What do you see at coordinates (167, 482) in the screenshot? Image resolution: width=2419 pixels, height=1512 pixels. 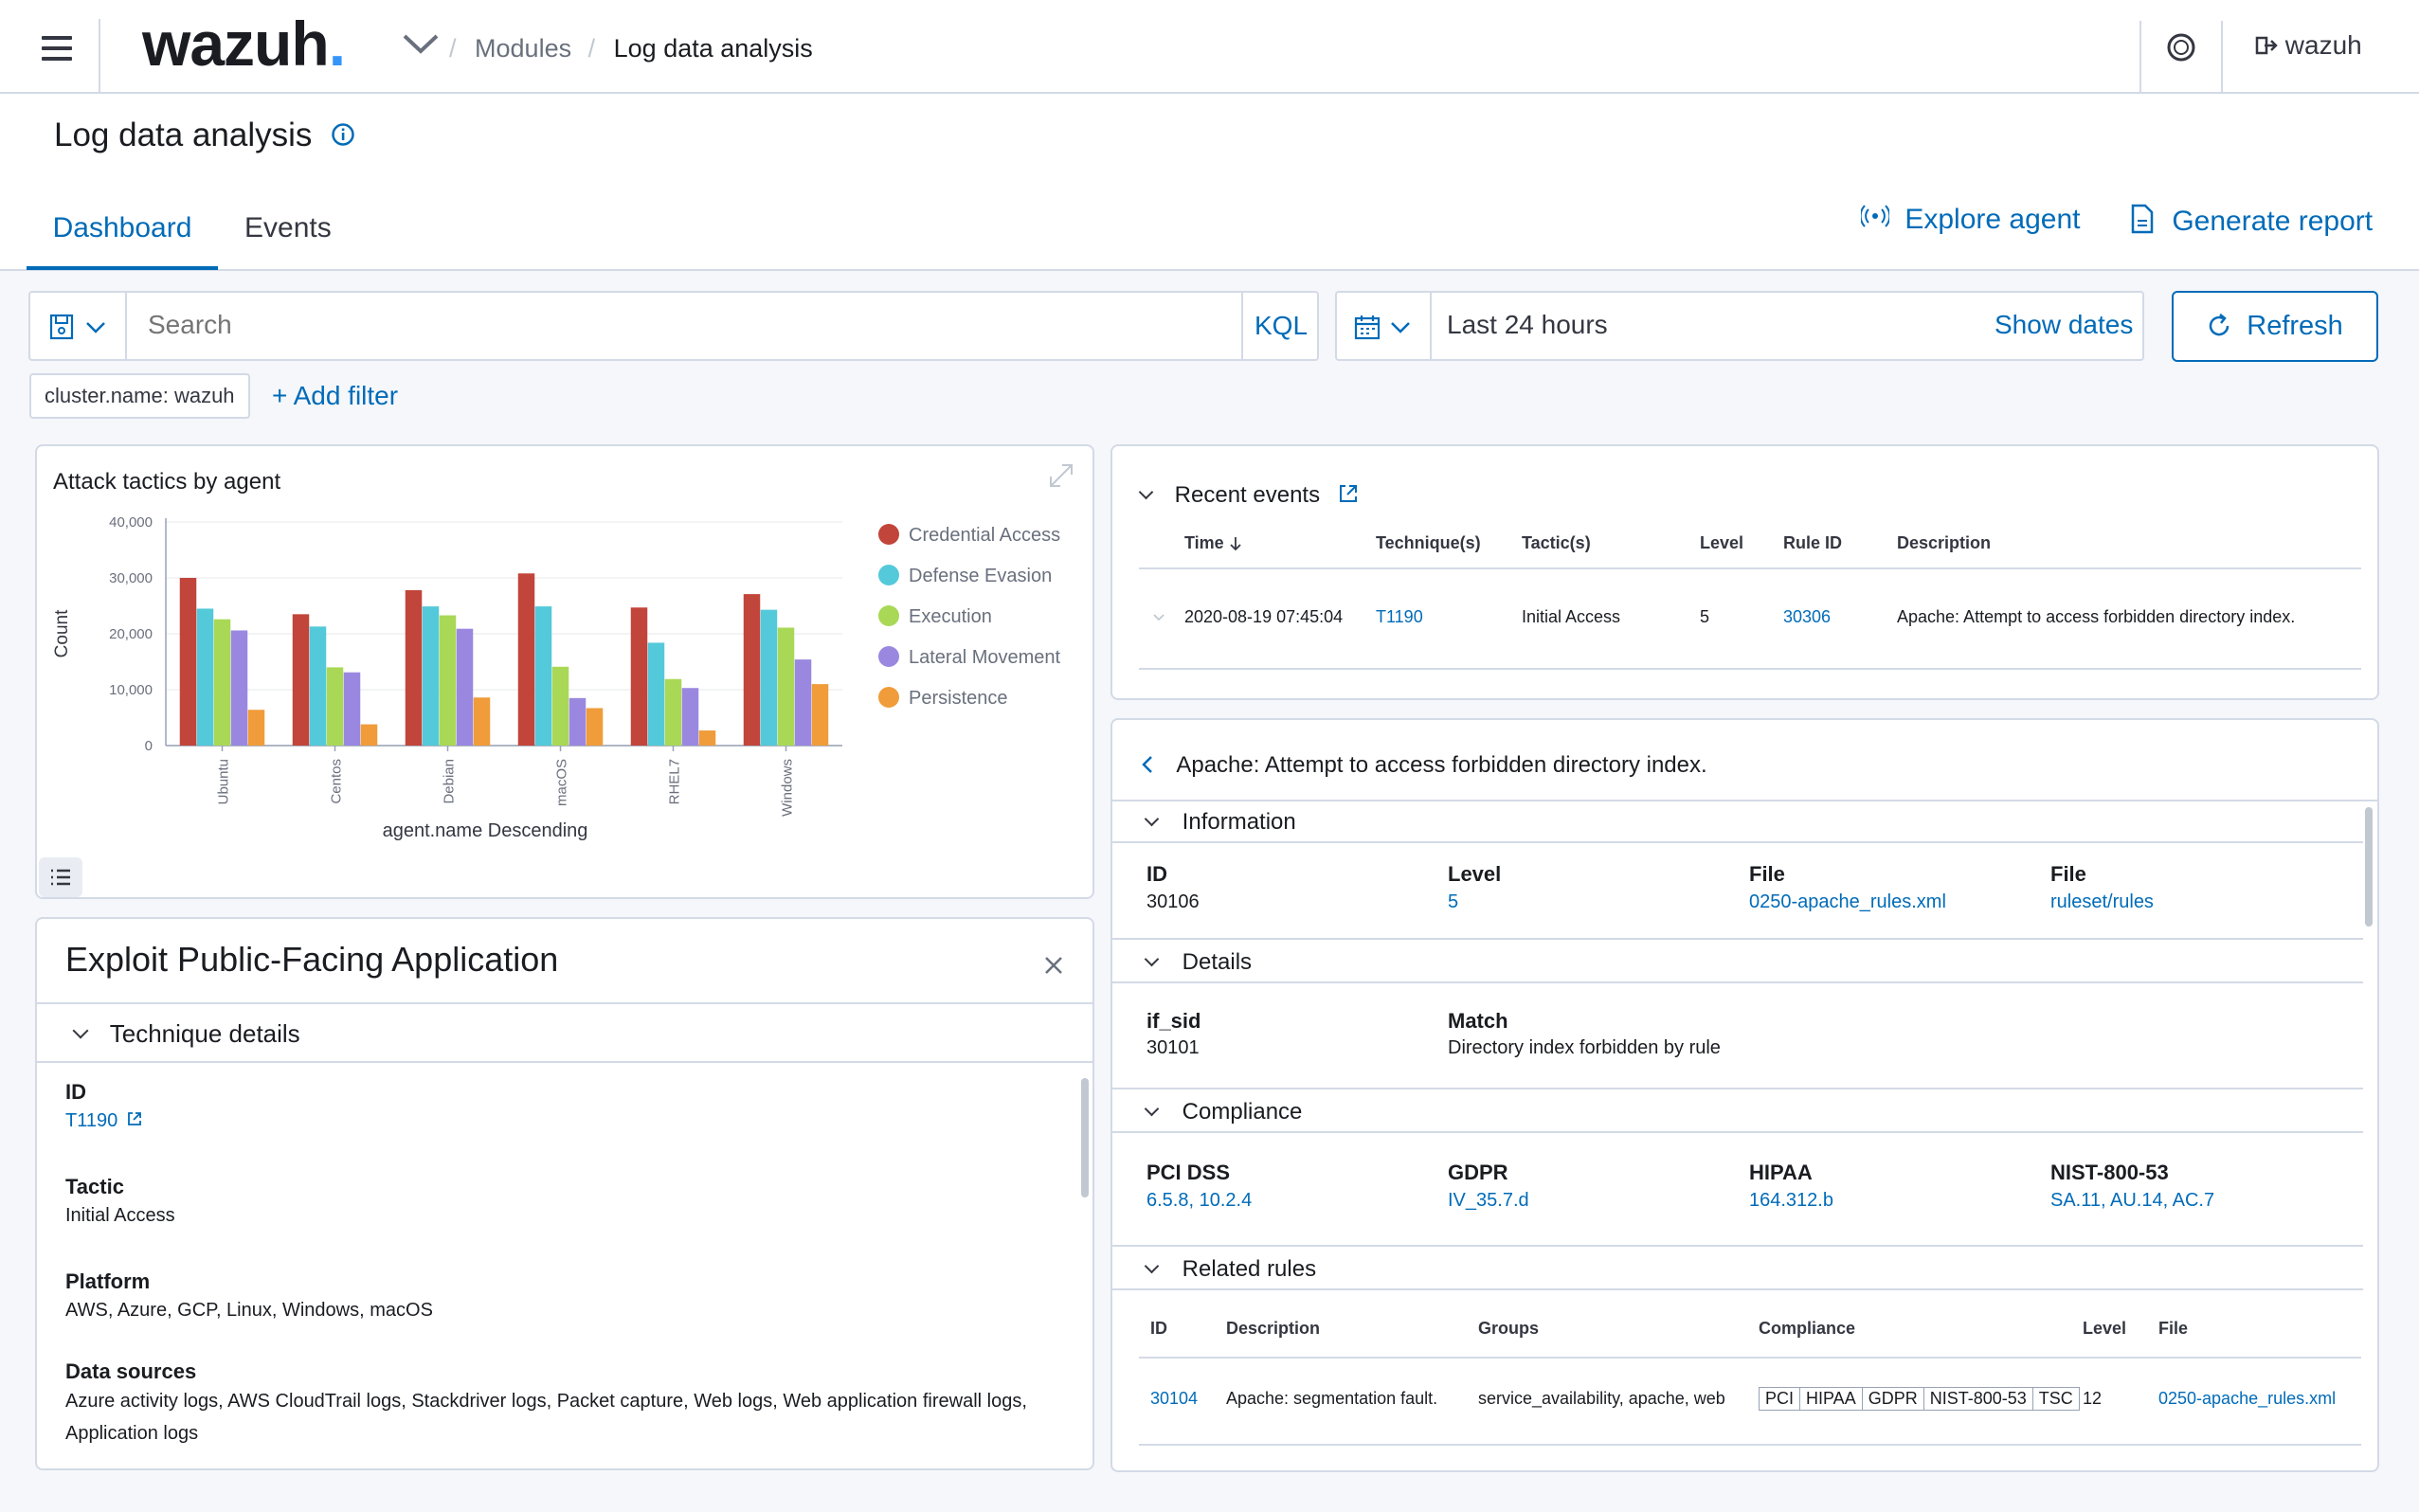 I see `chart-title: Attack tactics by agent` at bounding box center [167, 482].